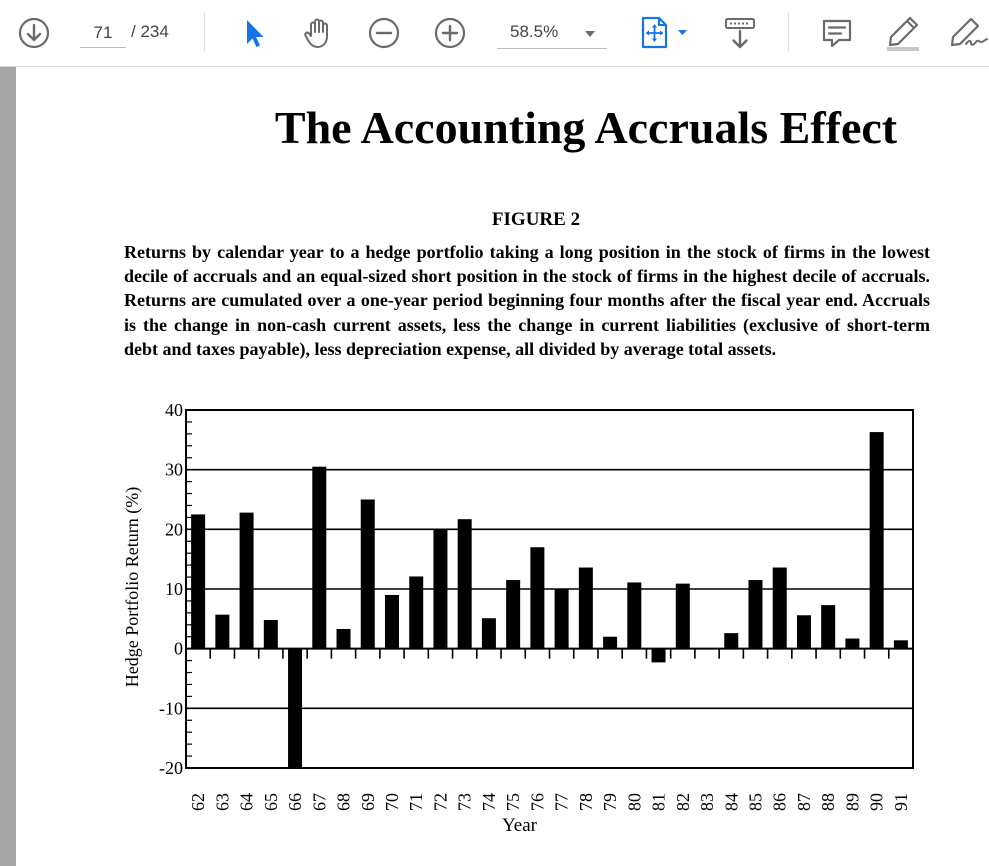 The height and width of the screenshot is (866, 989). Describe the element at coordinates (534, 31) in the screenshot. I see `zoom-value: 58.5%` at that location.